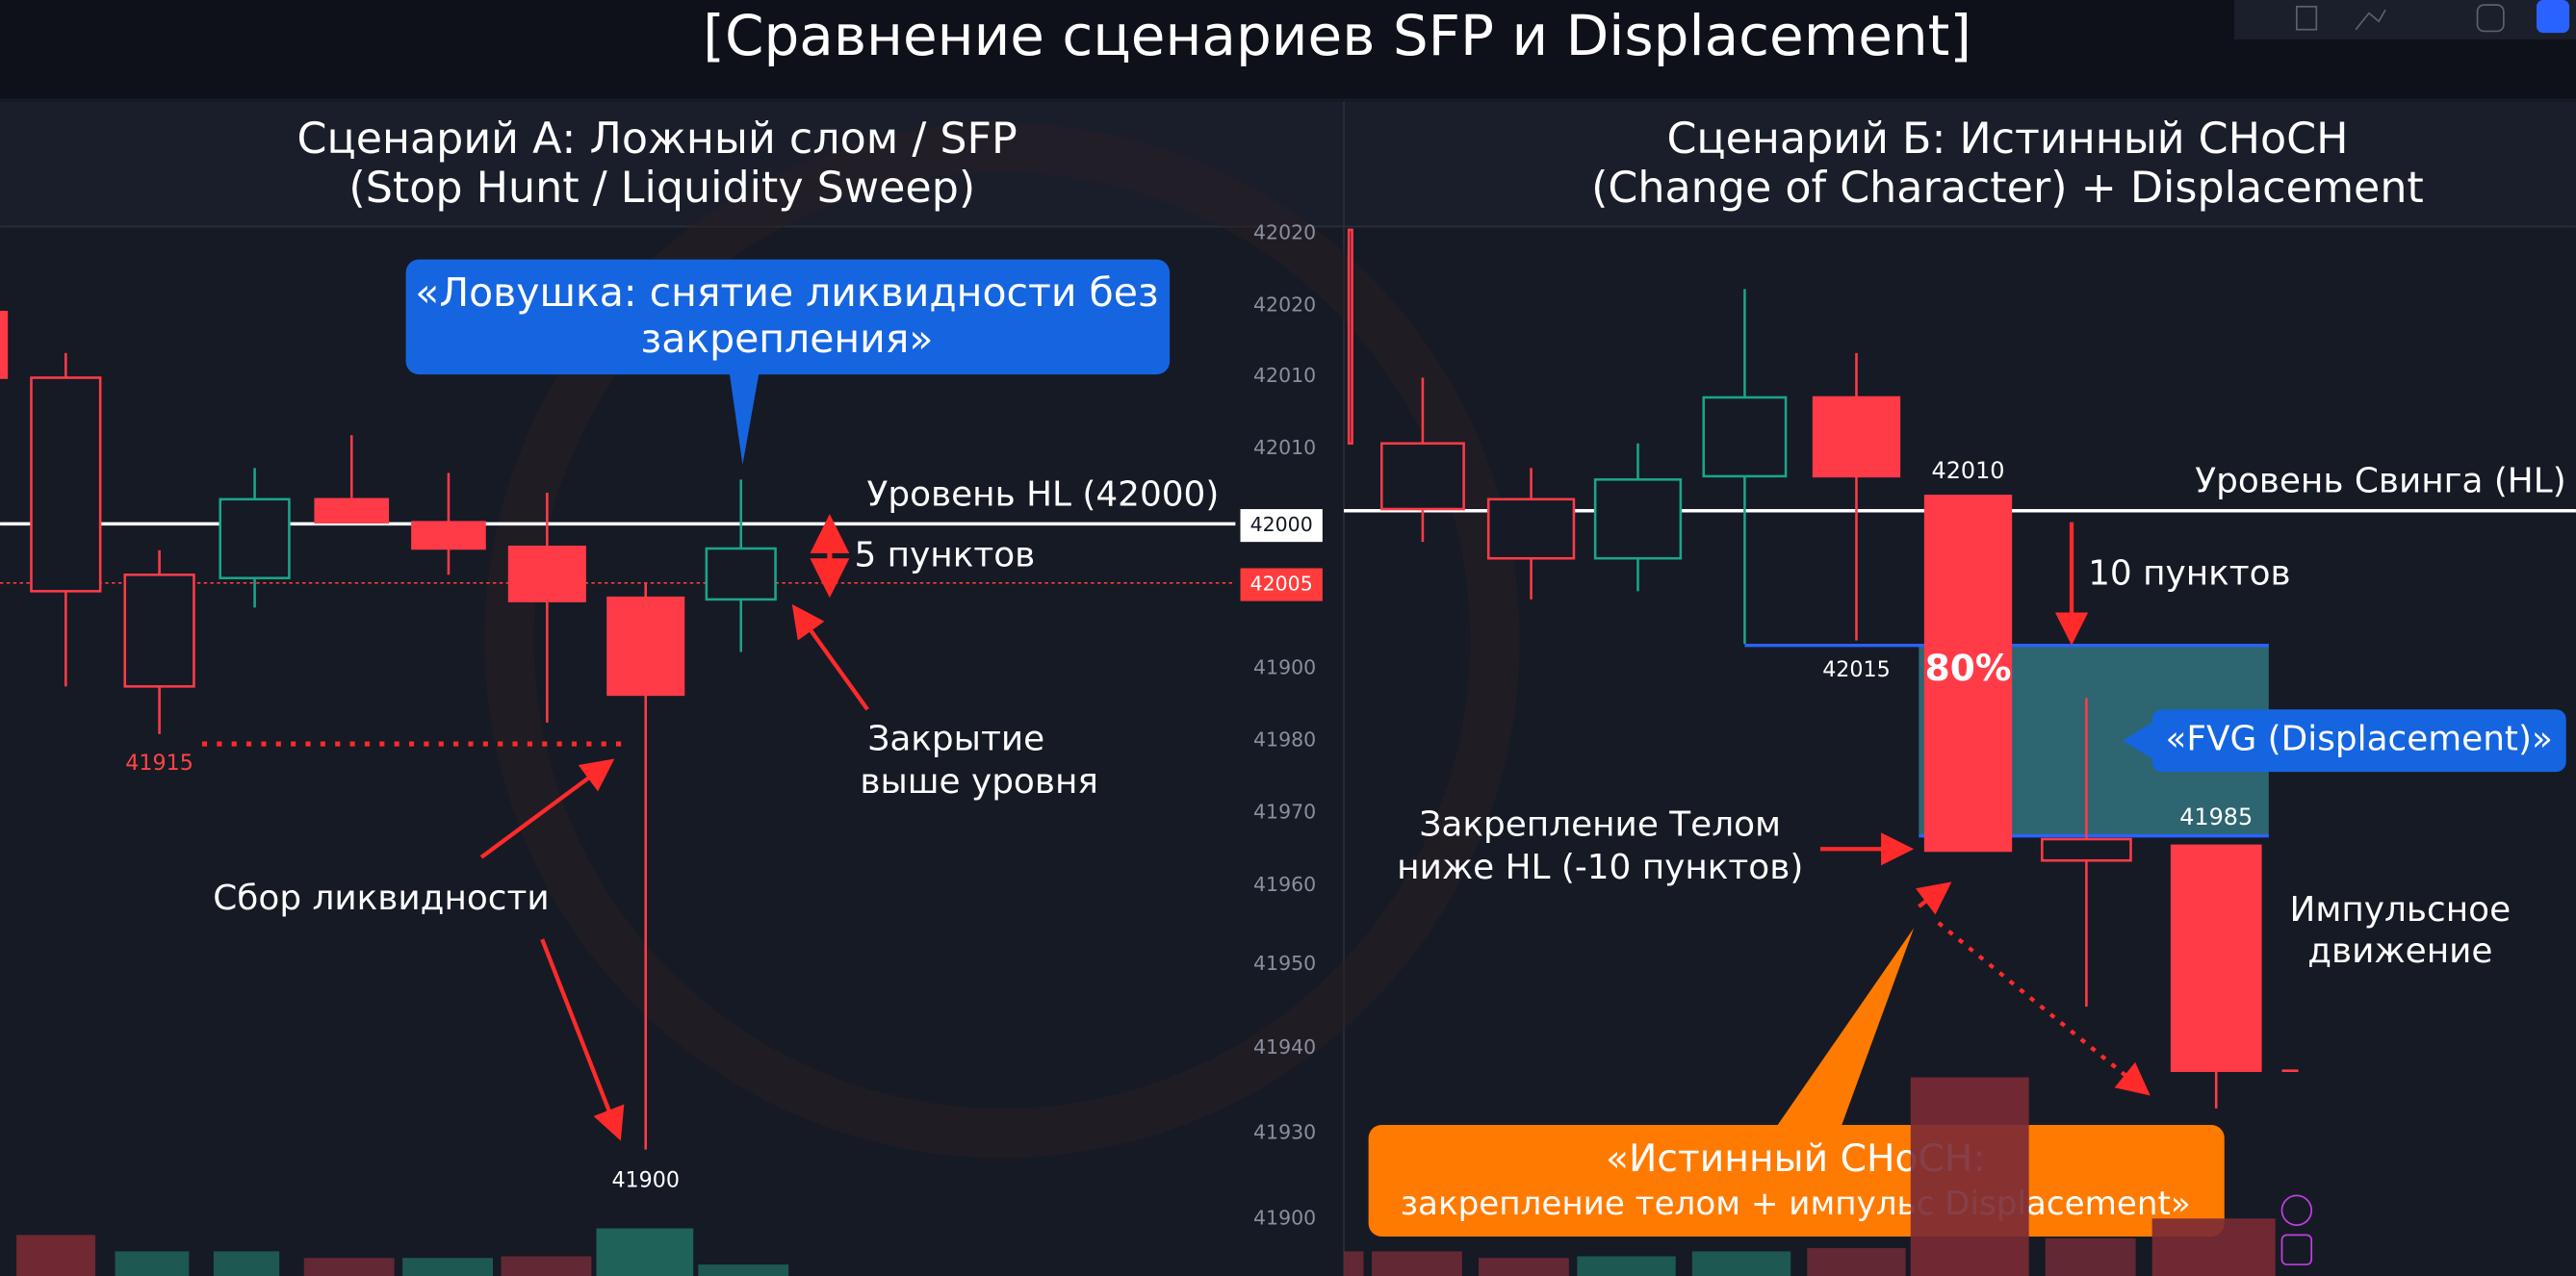 The height and width of the screenshot is (1276, 2576). Describe the element at coordinates (1044, 494) in the screenshot. I see `level-label: Уровень HL (42000)` at that location.